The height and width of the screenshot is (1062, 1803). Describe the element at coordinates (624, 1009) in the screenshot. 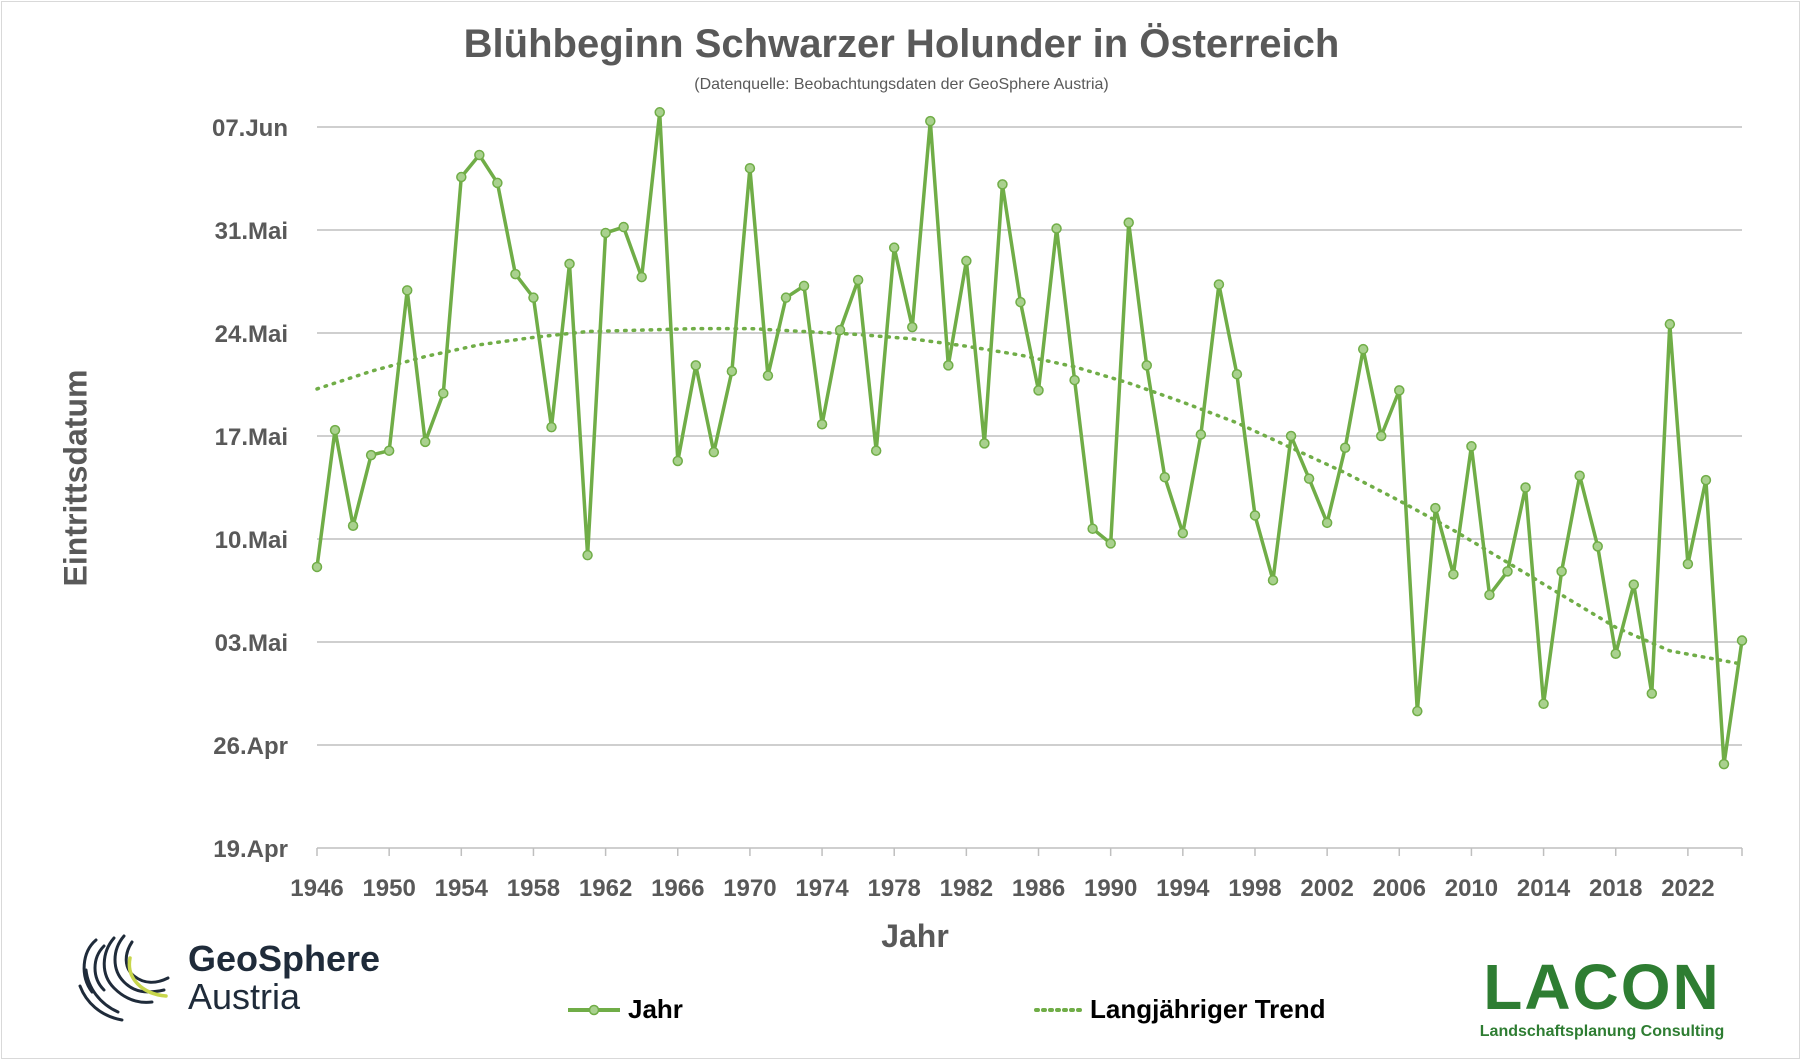

I see `legend-item-series: Jahr` at that location.